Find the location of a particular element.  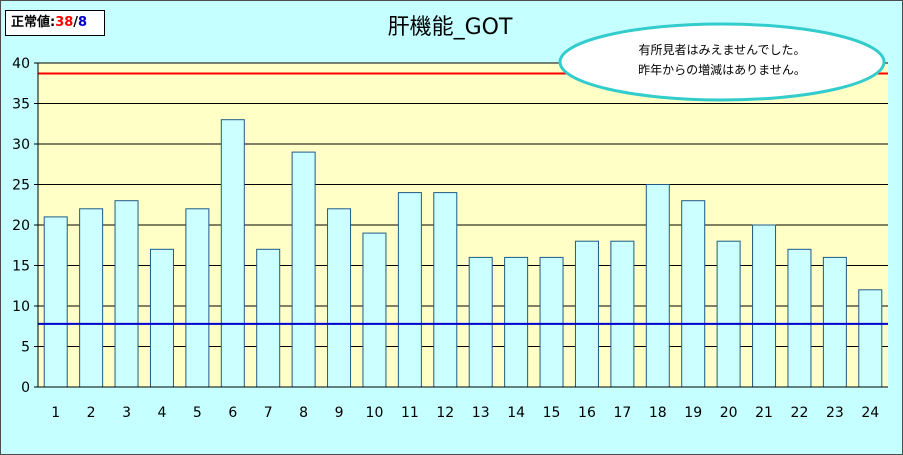

x-tick-label-3: 3 is located at coordinates (126, 413).